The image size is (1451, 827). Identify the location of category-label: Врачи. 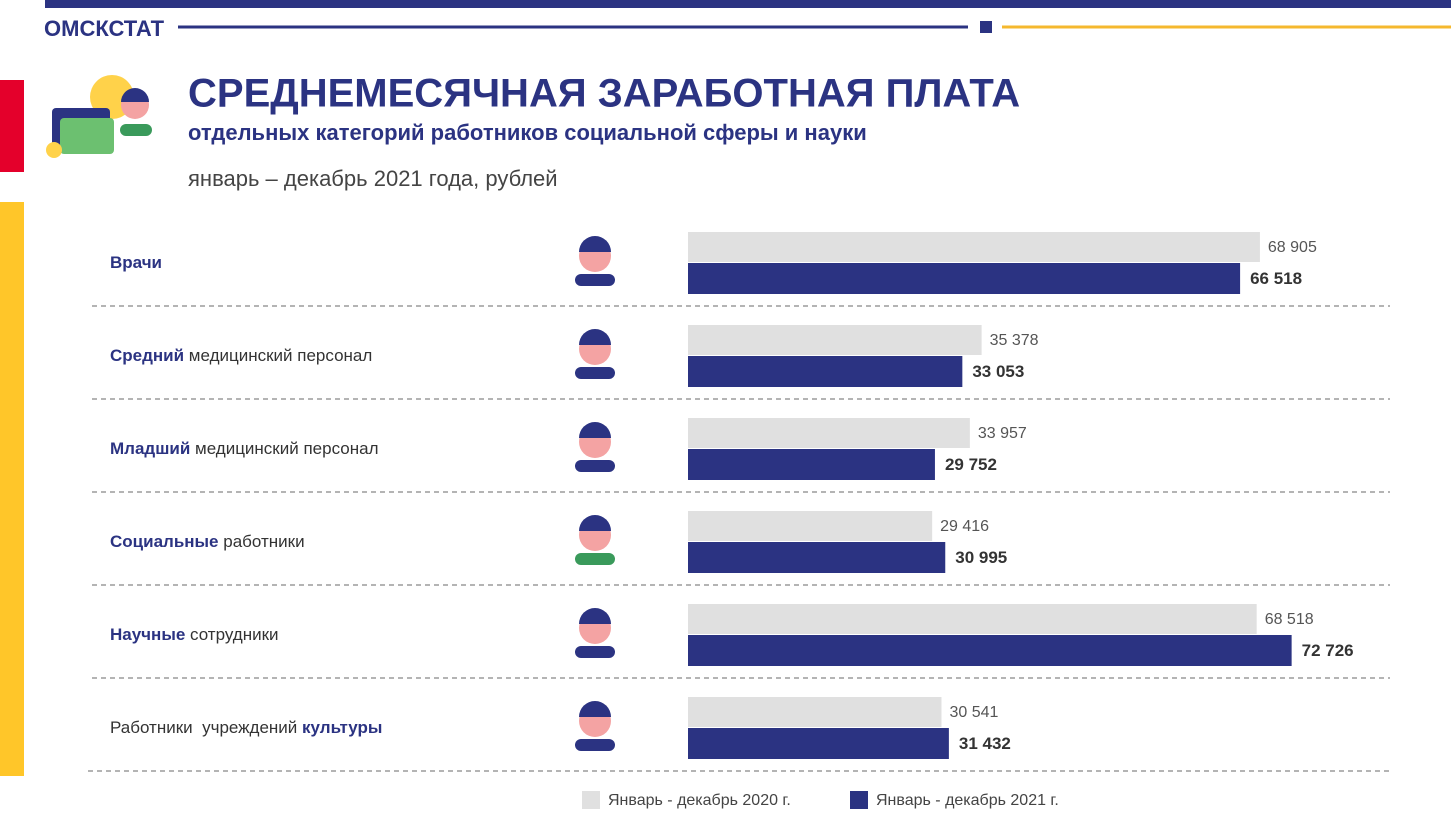
(136, 263).